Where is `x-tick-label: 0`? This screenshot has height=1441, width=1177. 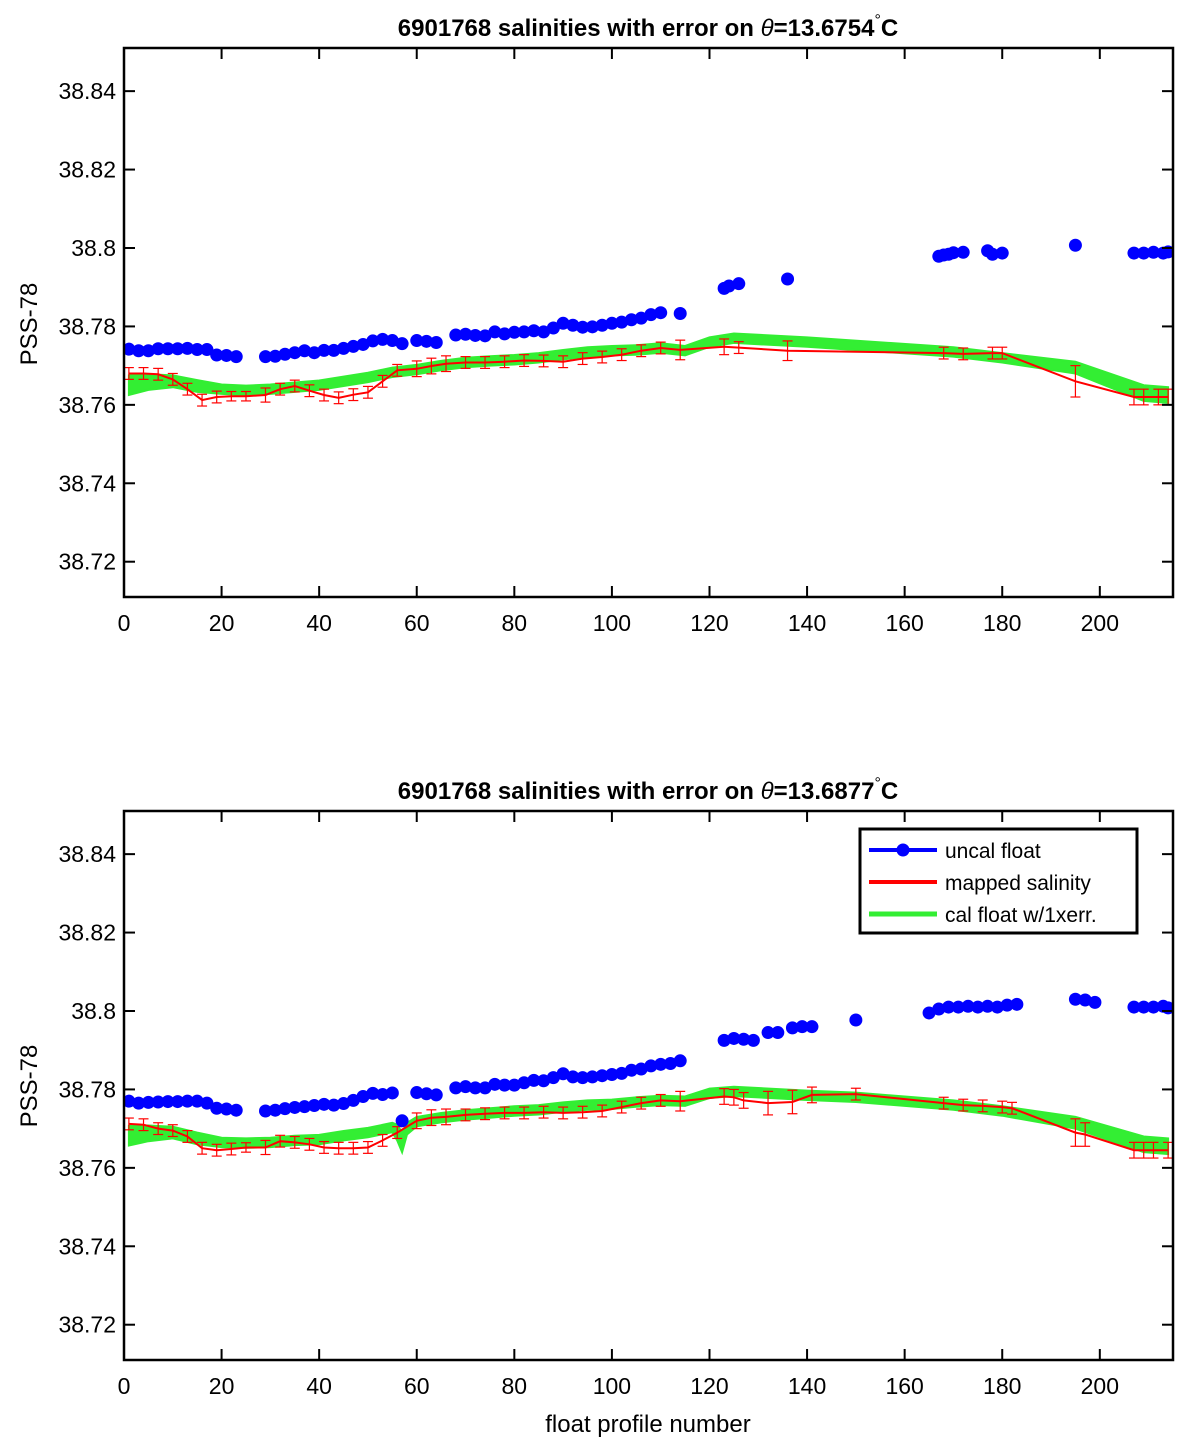 x-tick-label: 0 is located at coordinates (124, 623).